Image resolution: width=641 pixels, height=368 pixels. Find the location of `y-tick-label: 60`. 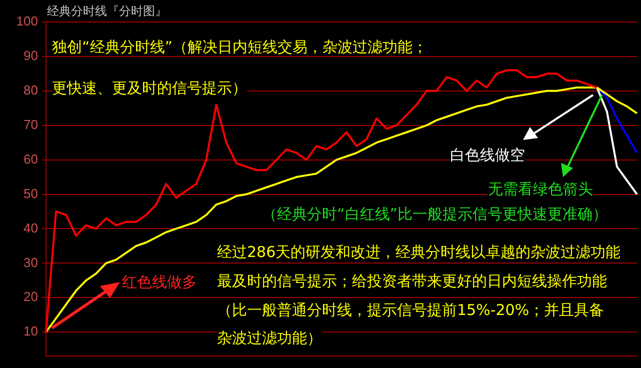

y-tick-label: 60 is located at coordinates (31, 158).